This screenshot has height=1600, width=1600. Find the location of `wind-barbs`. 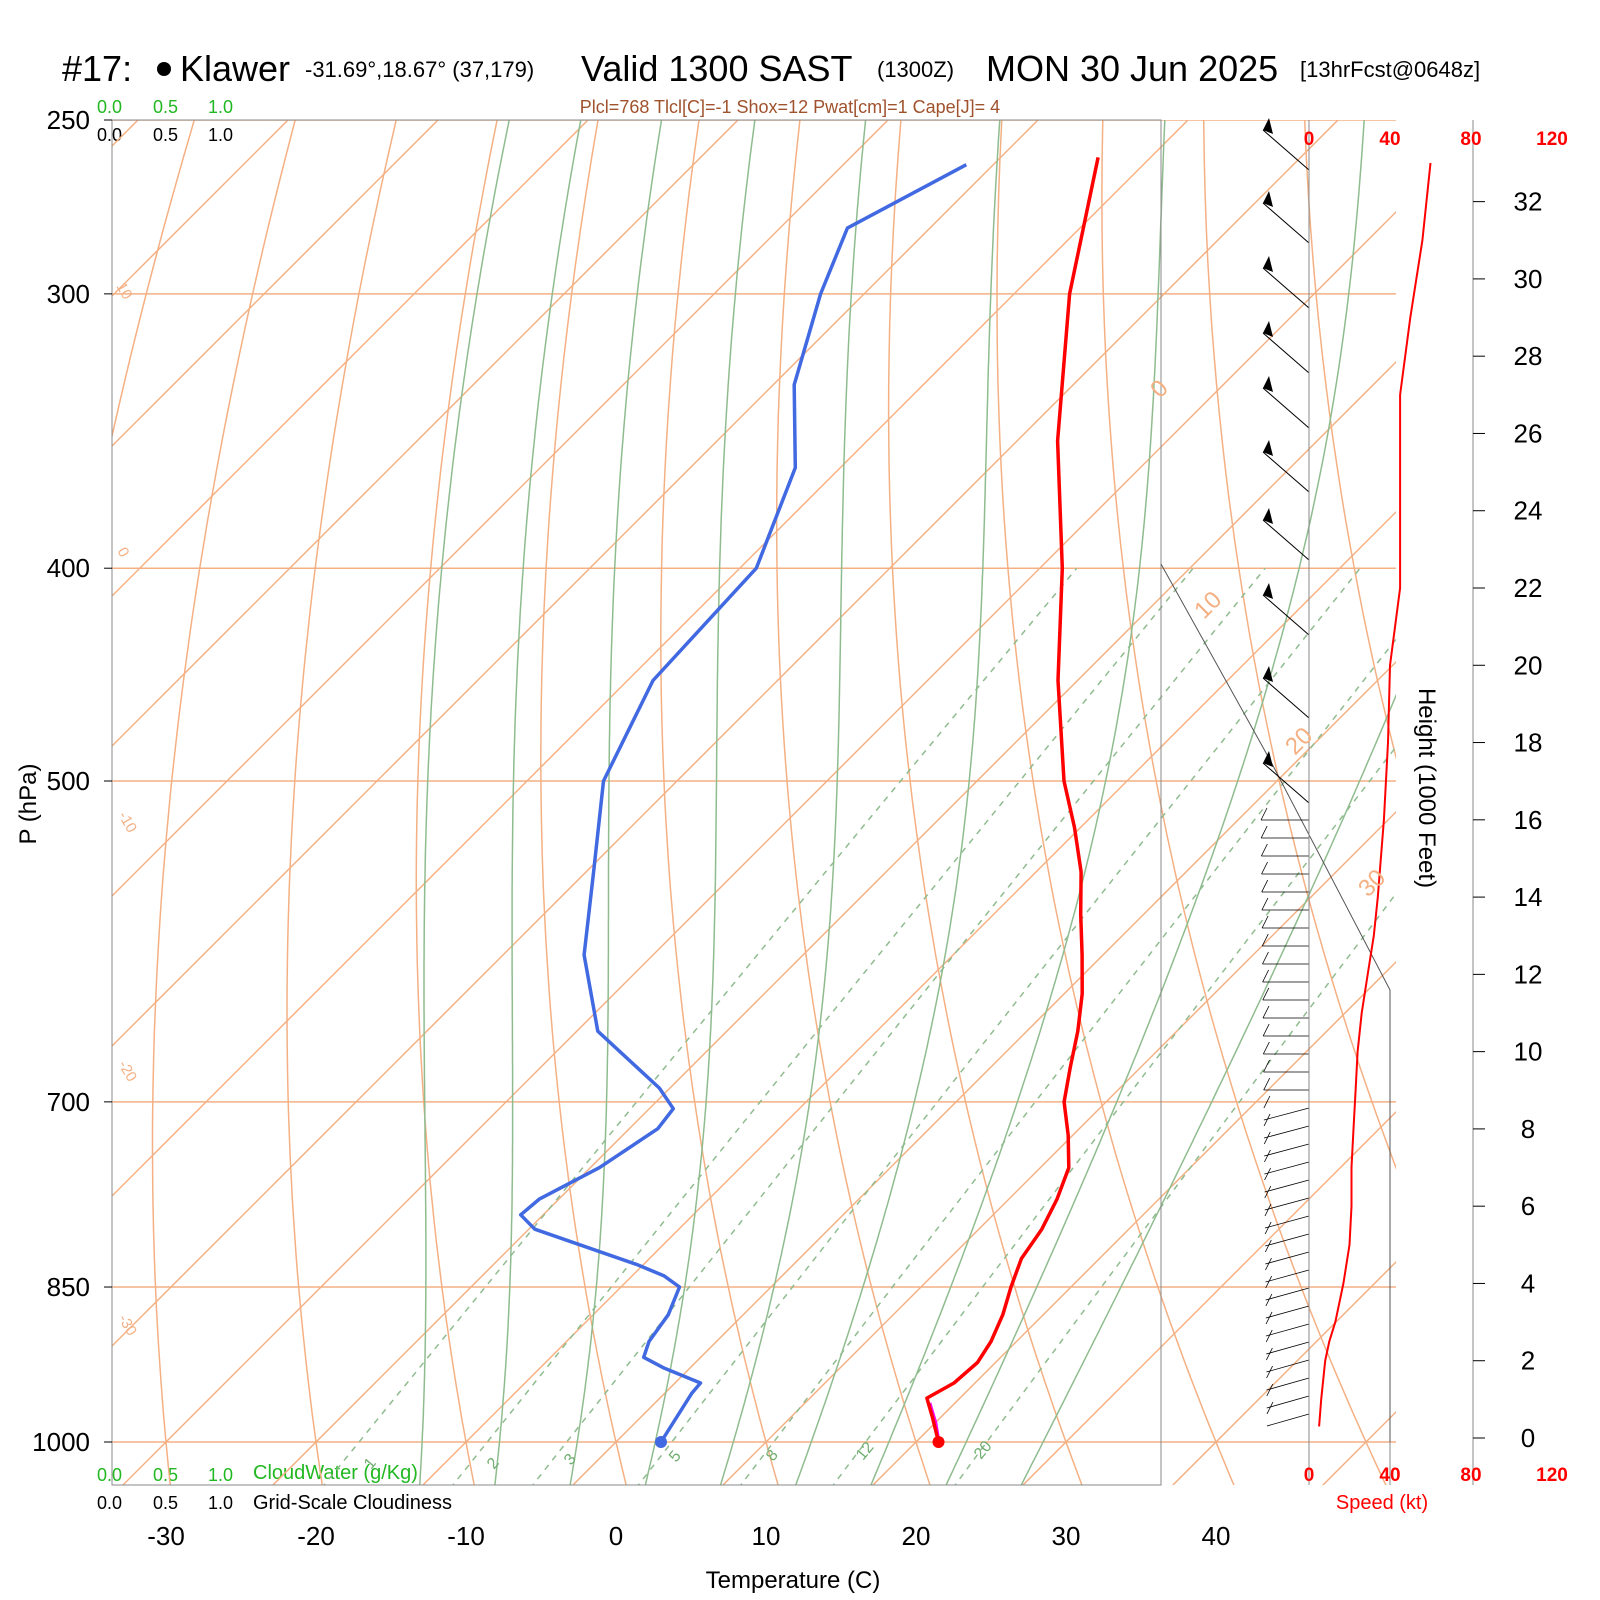

wind-barbs is located at coordinates (1285, 772).